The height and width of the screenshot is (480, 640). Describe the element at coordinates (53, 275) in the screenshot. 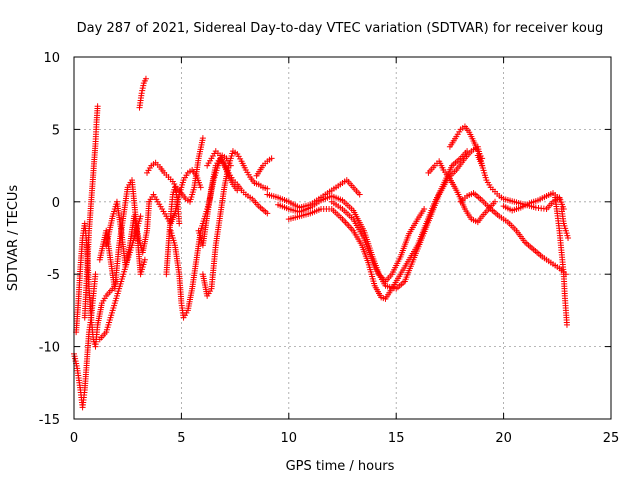

I see `y-tick-label: -5` at that location.